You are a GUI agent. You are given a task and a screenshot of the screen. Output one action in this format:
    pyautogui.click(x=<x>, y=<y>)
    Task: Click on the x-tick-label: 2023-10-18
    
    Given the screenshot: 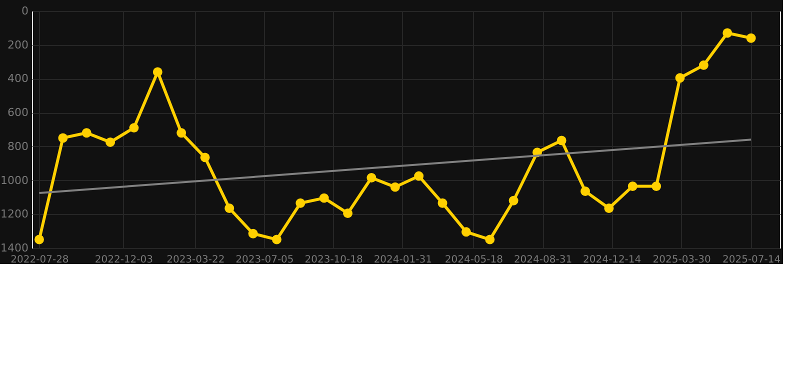 What is the action you would take?
    pyautogui.click(x=333, y=260)
    